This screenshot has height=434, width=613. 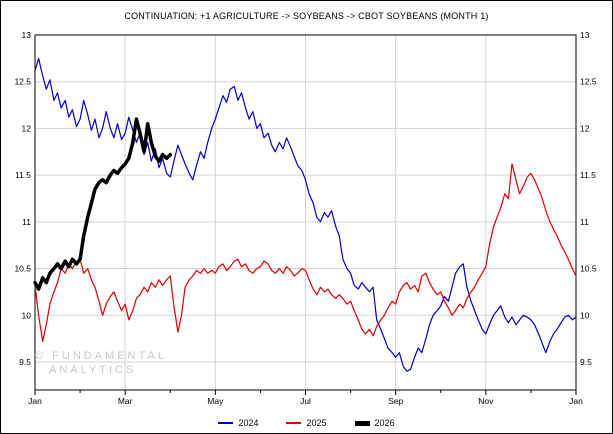 What do you see at coordinates (362, 423) in the screenshot?
I see `legend-swatch-2026` at bounding box center [362, 423].